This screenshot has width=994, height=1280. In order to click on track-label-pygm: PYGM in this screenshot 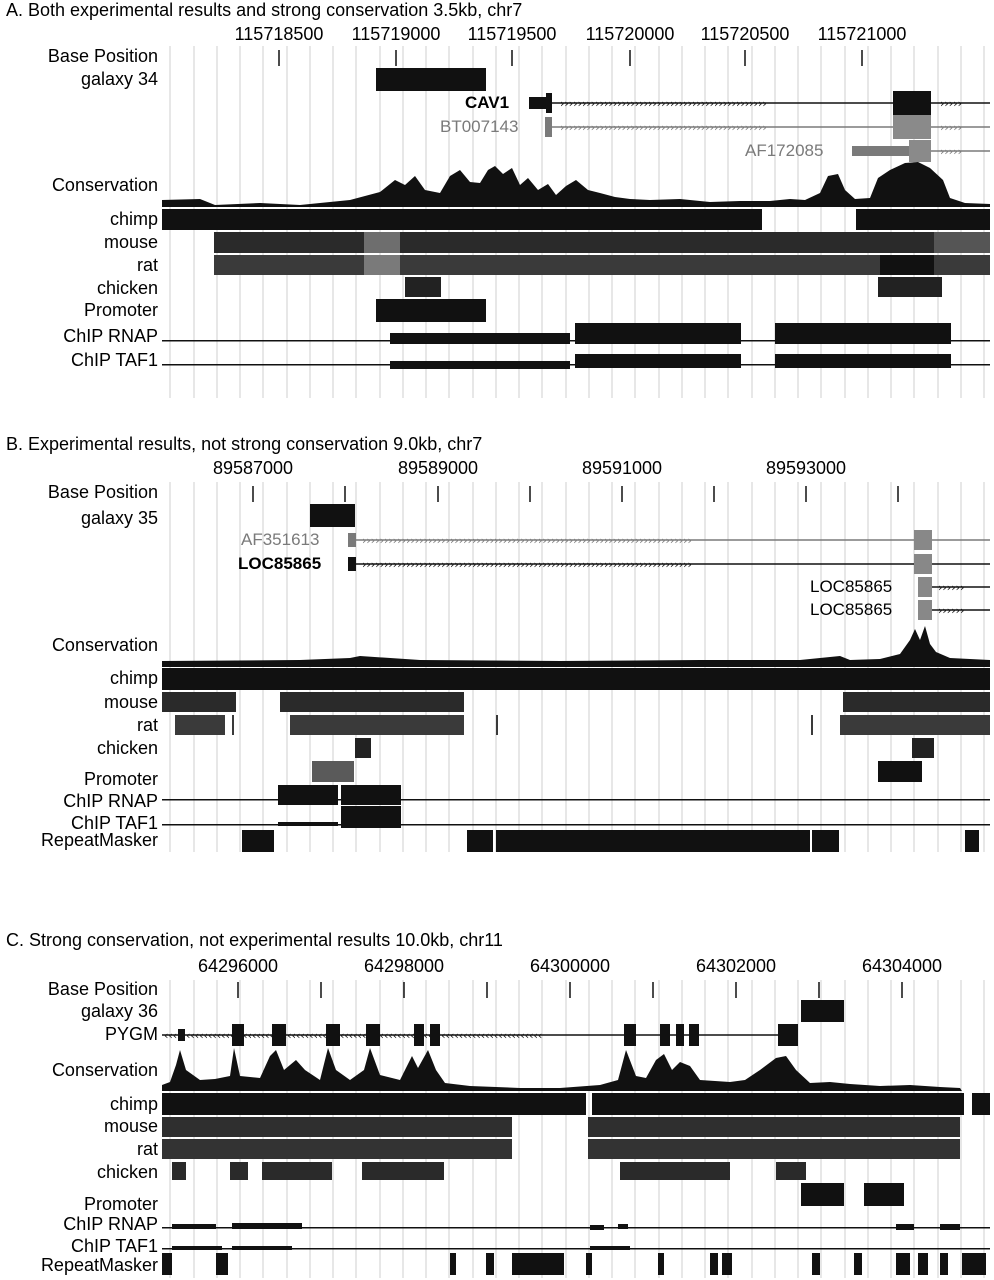, I will do `click(131, 1034)`.